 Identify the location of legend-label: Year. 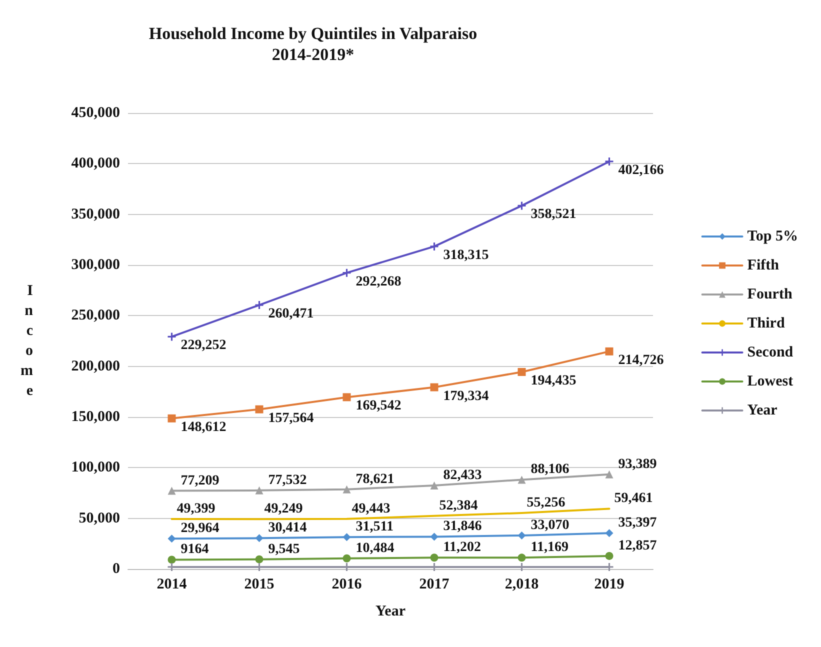
(762, 410).